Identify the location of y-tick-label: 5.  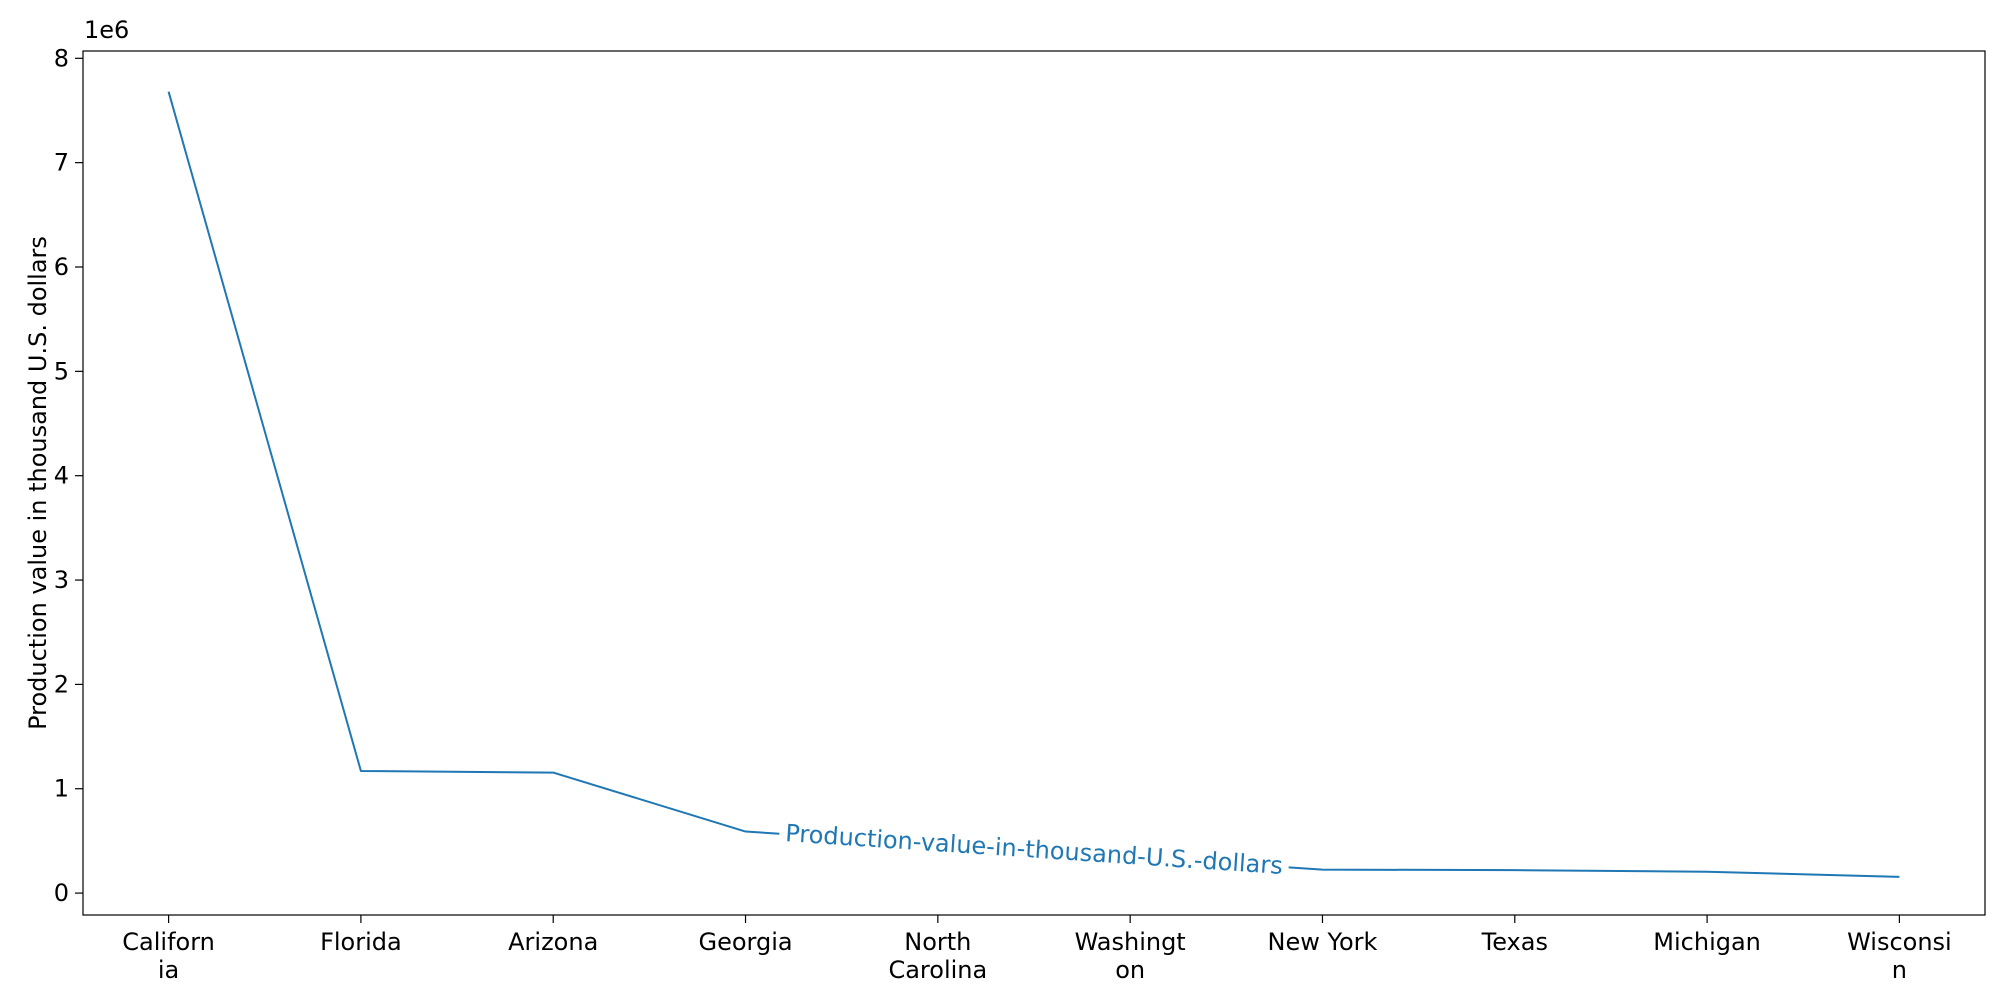
(61, 371).